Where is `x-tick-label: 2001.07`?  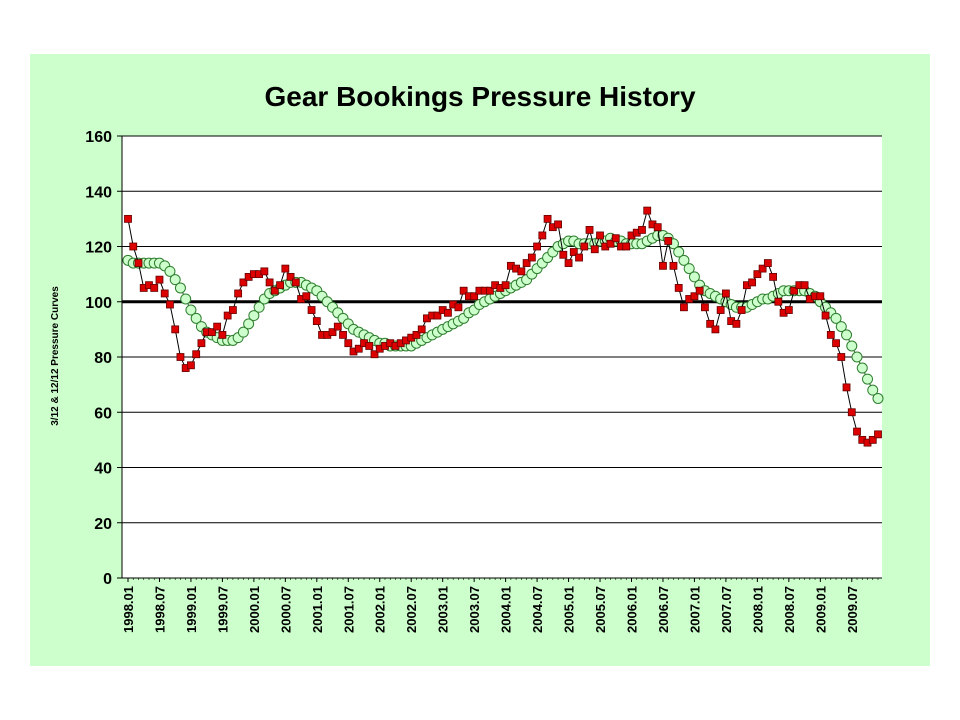 x-tick-label: 2001.07 is located at coordinates (348, 609).